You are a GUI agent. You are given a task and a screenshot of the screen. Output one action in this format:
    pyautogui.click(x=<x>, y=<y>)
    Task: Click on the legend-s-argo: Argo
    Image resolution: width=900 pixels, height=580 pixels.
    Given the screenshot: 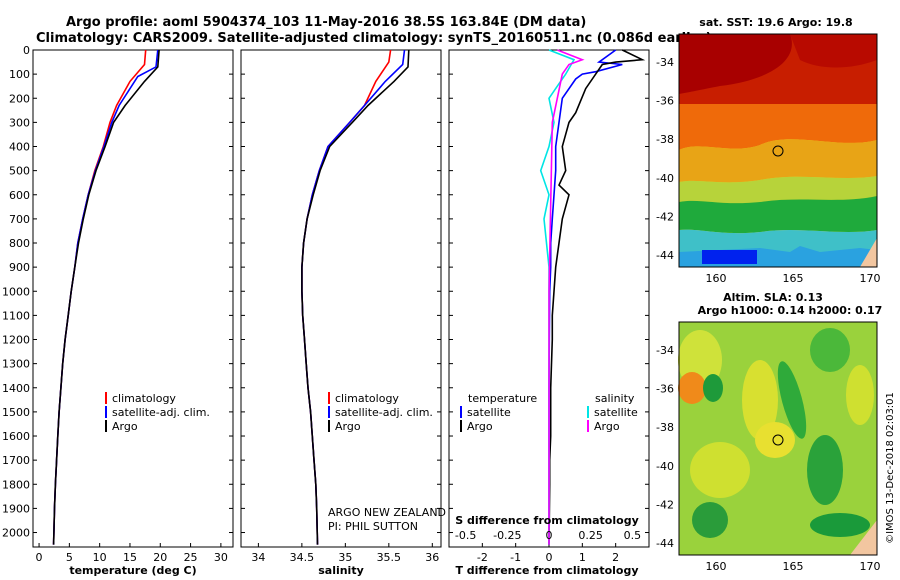 What is the action you would take?
    pyautogui.click(x=607, y=426)
    